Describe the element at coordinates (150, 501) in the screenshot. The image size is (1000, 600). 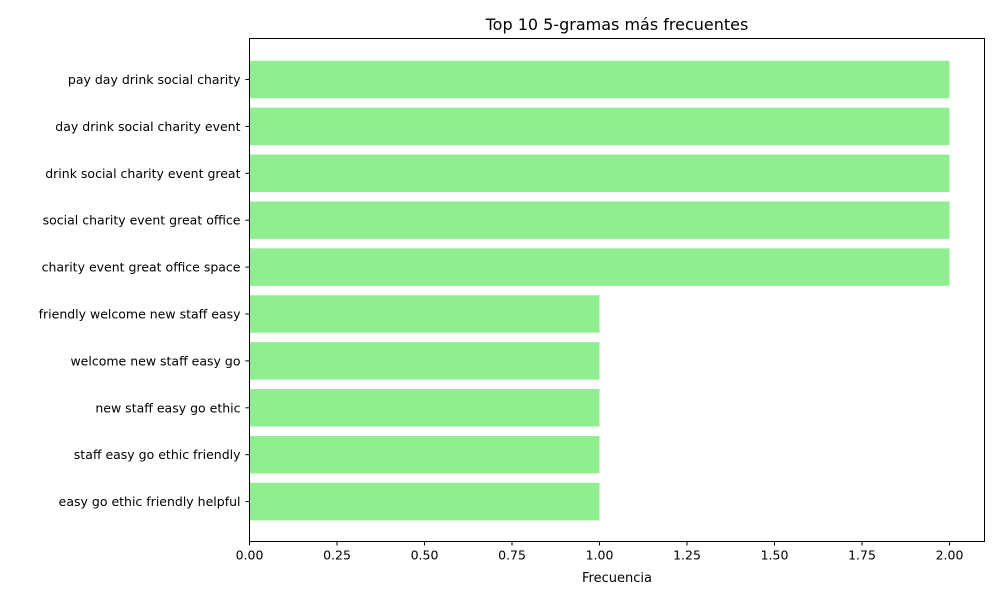
I see `y-tick-label: easy go ethic friendly helpful` at that location.